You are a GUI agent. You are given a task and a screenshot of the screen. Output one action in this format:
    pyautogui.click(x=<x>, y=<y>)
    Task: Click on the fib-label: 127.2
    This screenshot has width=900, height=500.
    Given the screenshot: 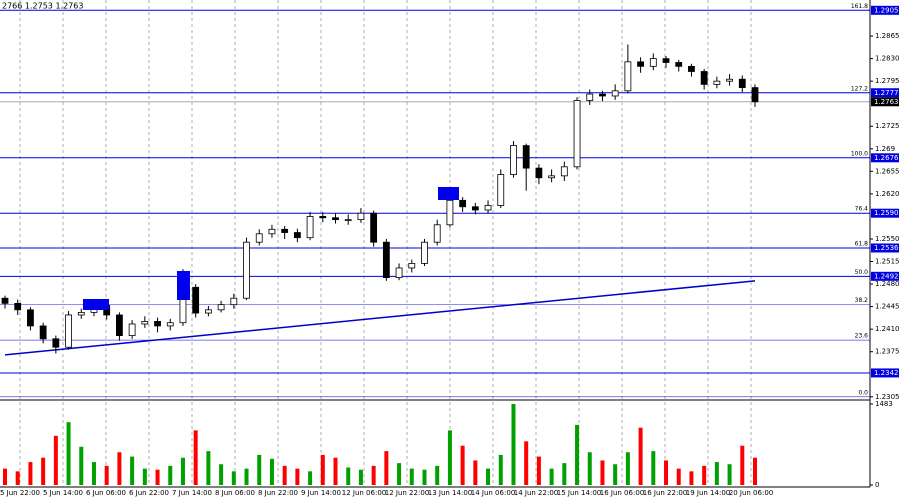 What is the action you would take?
    pyautogui.click(x=859, y=88)
    